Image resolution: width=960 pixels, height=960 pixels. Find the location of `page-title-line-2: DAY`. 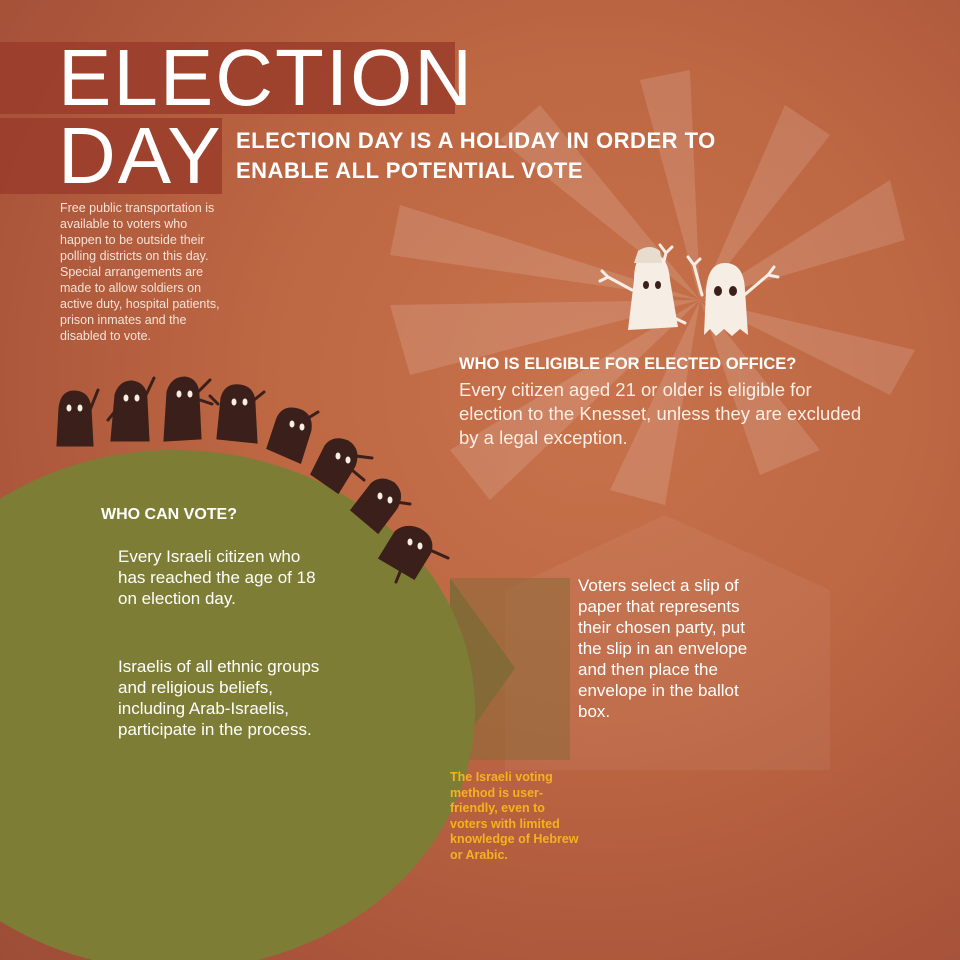

page-title-line-2: DAY is located at coordinates (140, 155).